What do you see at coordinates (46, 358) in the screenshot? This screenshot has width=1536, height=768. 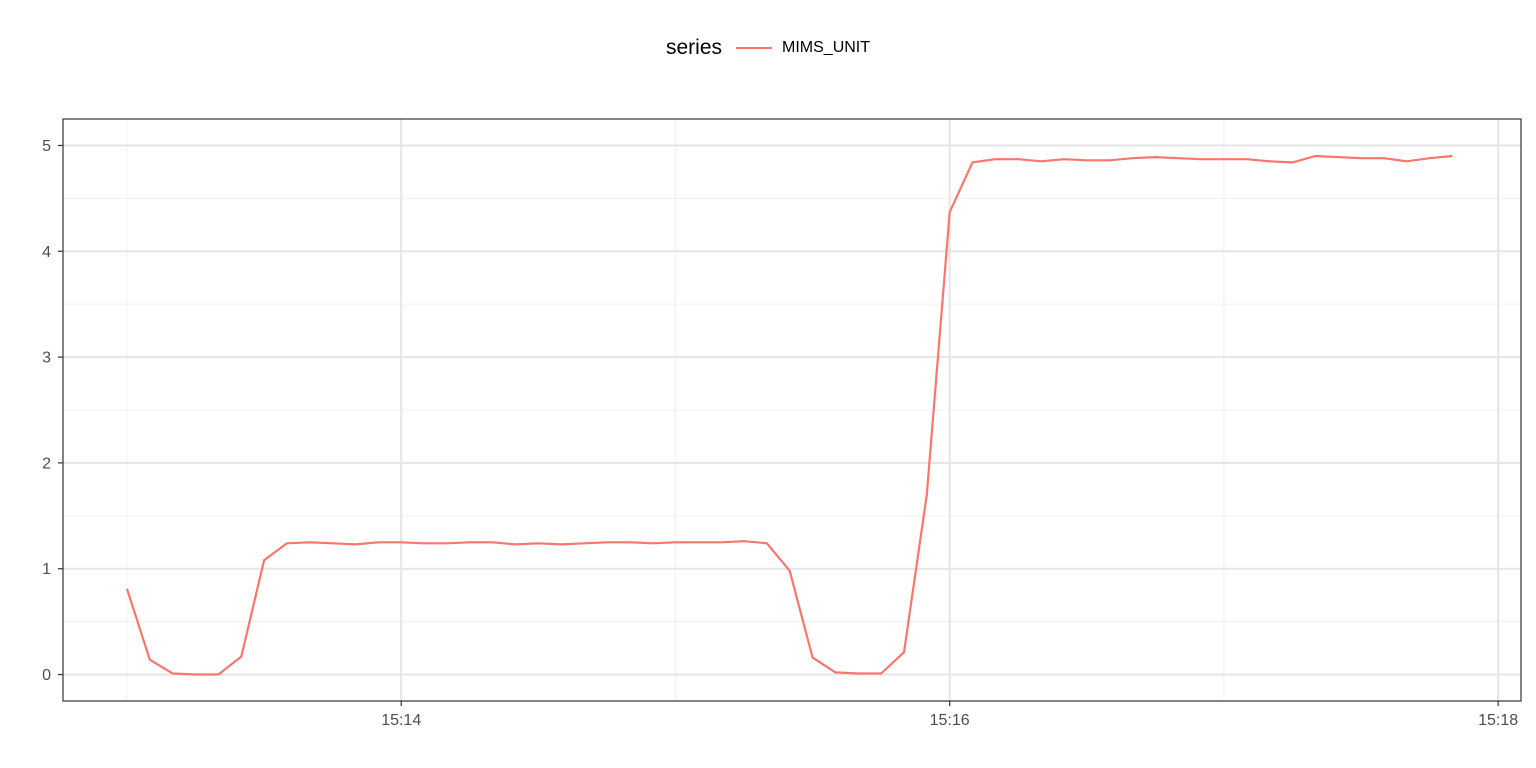 I see `y-tick-label: 3` at bounding box center [46, 358].